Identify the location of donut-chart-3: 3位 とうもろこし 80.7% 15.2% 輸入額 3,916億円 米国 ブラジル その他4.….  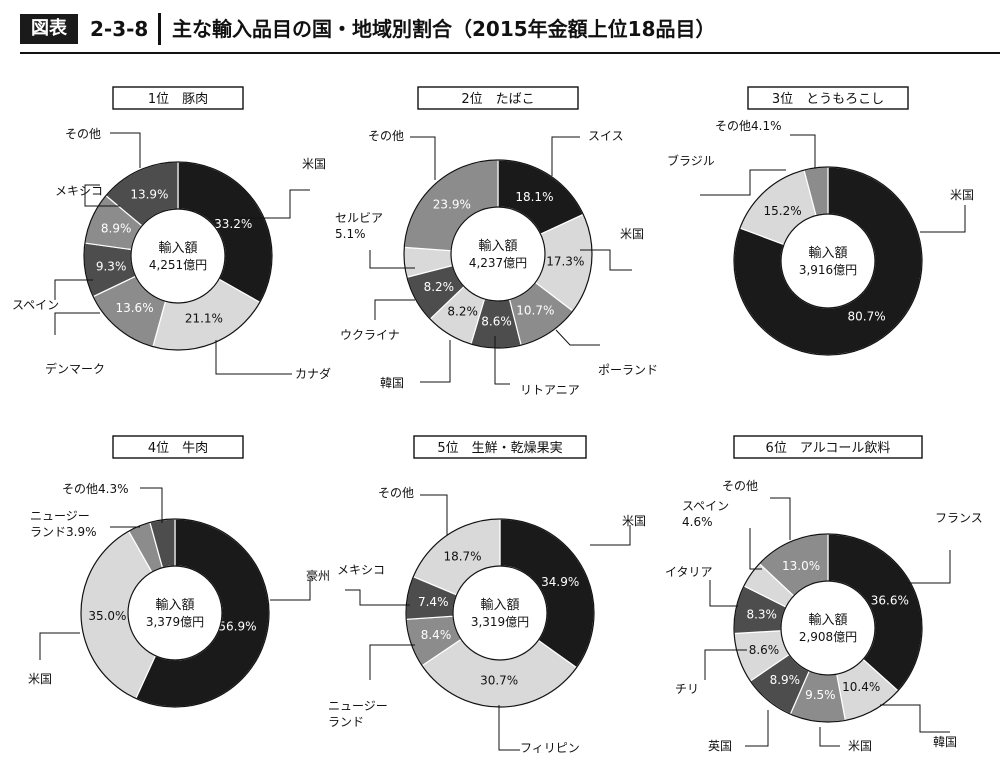
(820, 221).